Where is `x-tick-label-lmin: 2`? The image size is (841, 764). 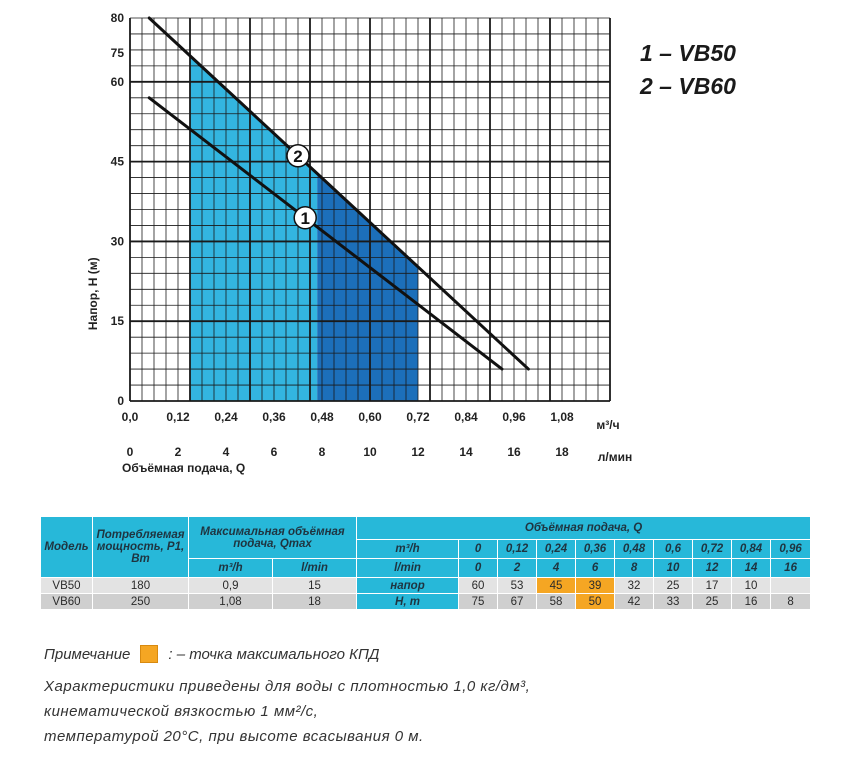 x-tick-label-lmin: 2 is located at coordinates (178, 452).